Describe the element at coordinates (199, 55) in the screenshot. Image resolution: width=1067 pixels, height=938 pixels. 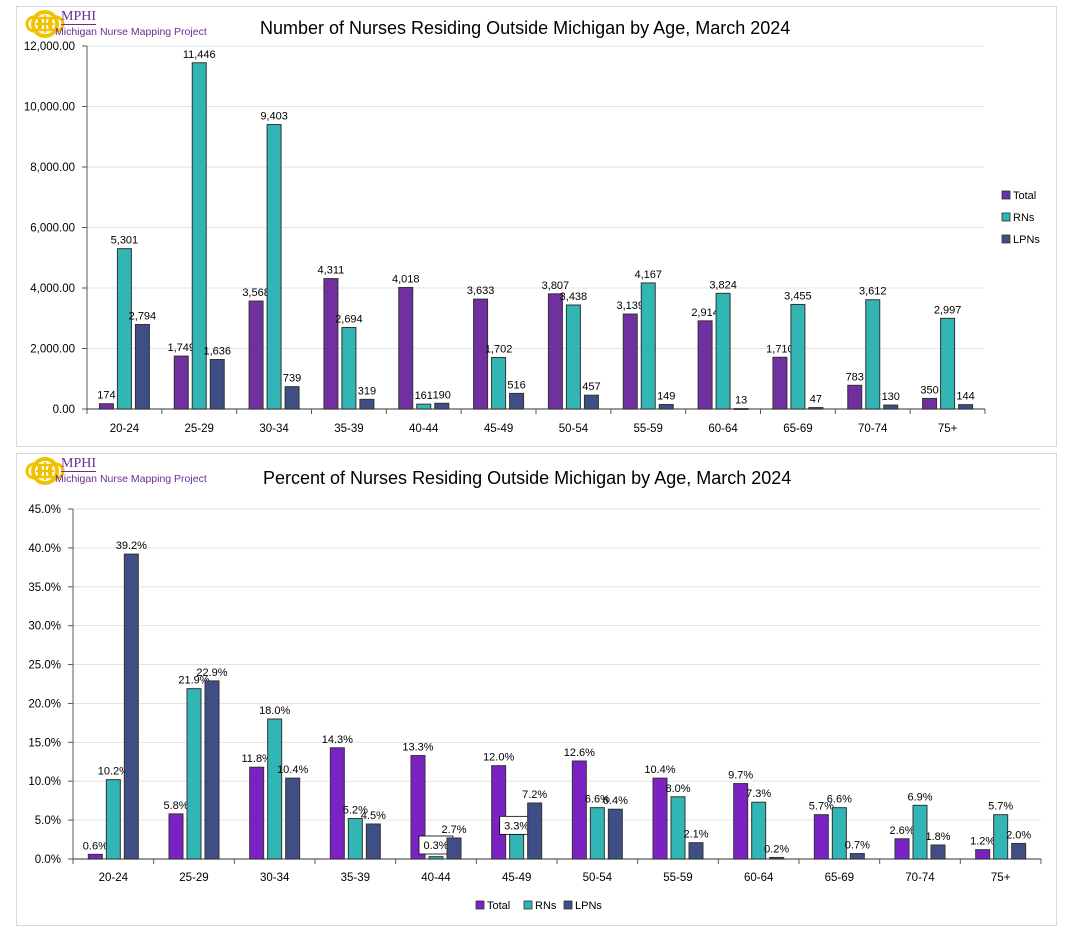
I see `data-label: 11,446` at that location.